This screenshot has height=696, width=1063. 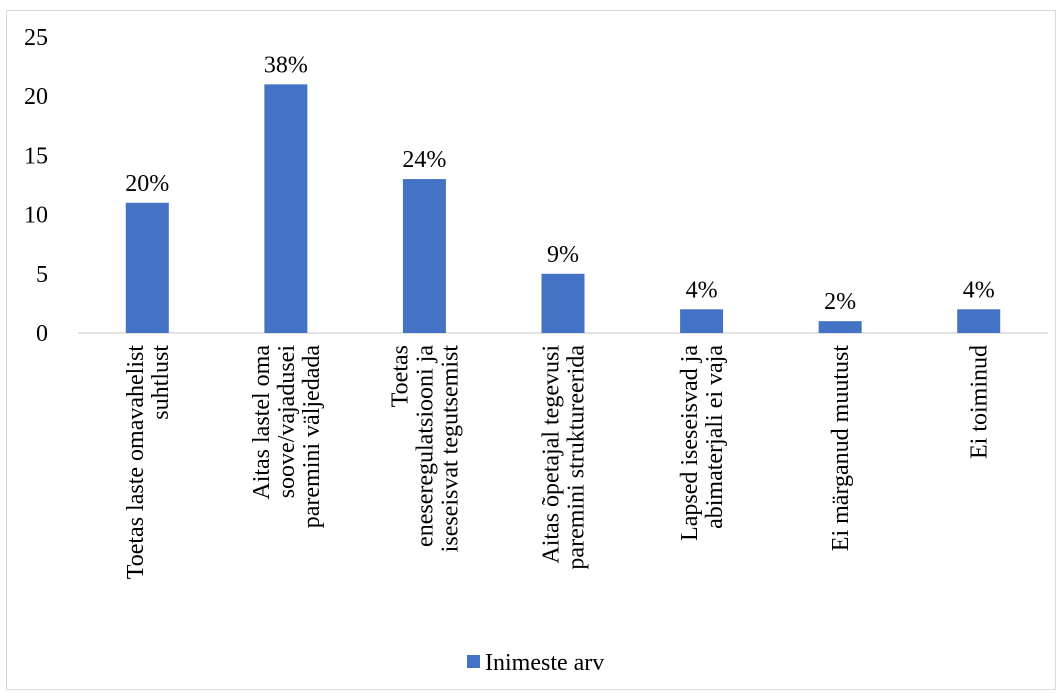 What do you see at coordinates (36, 156) in the screenshot?
I see `y-tick-label: 15` at bounding box center [36, 156].